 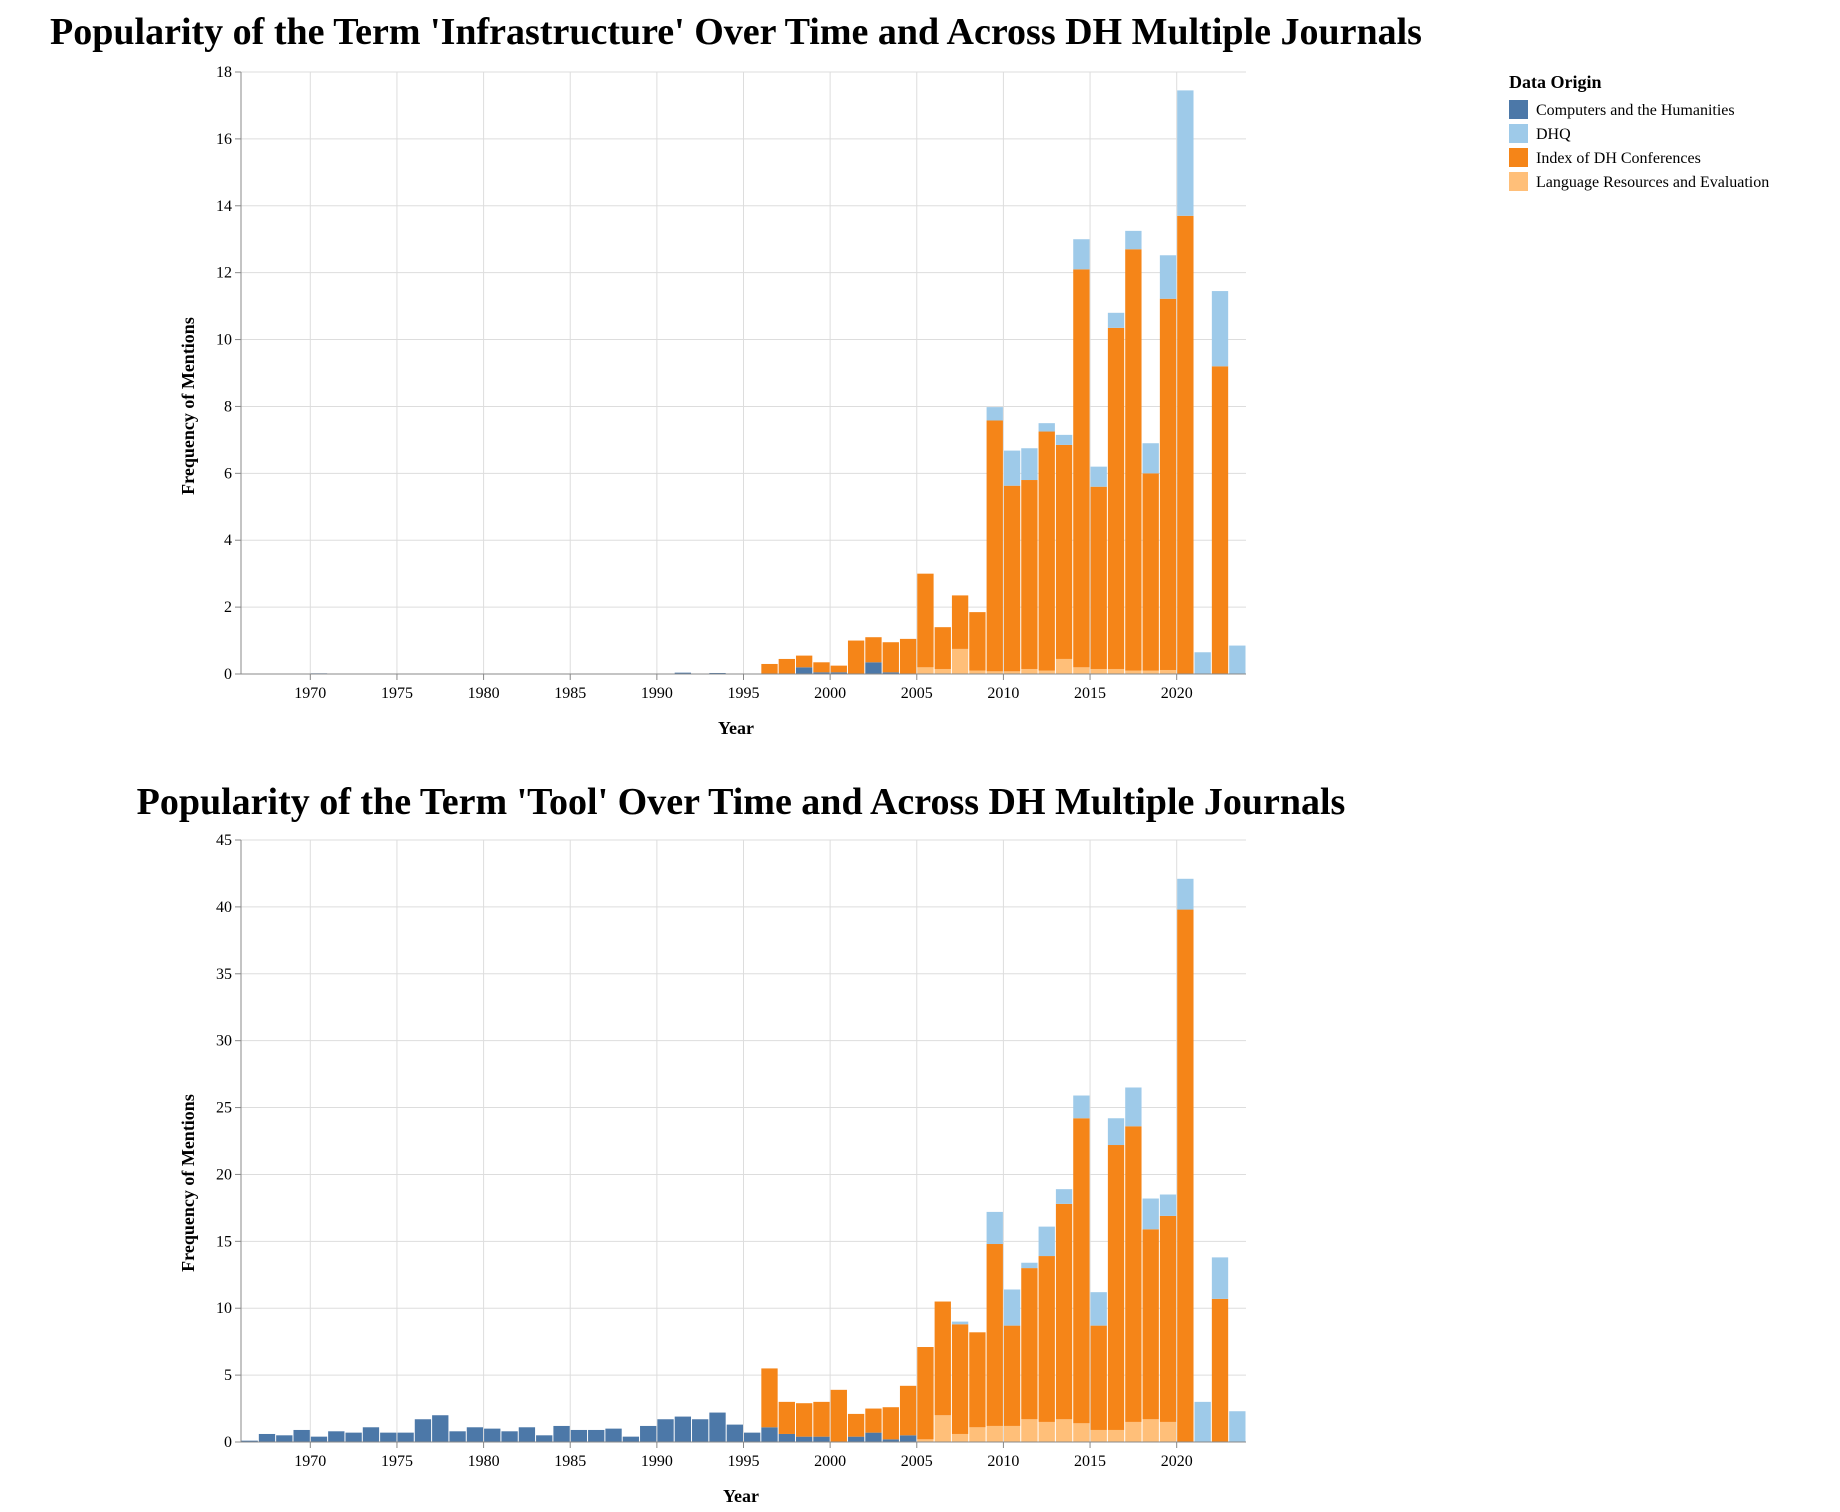 What do you see at coordinates (683, 673) in the screenshot?
I see `infrastructure-bar-computers-and-the-humanities-1991` at bounding box center [683, 673].